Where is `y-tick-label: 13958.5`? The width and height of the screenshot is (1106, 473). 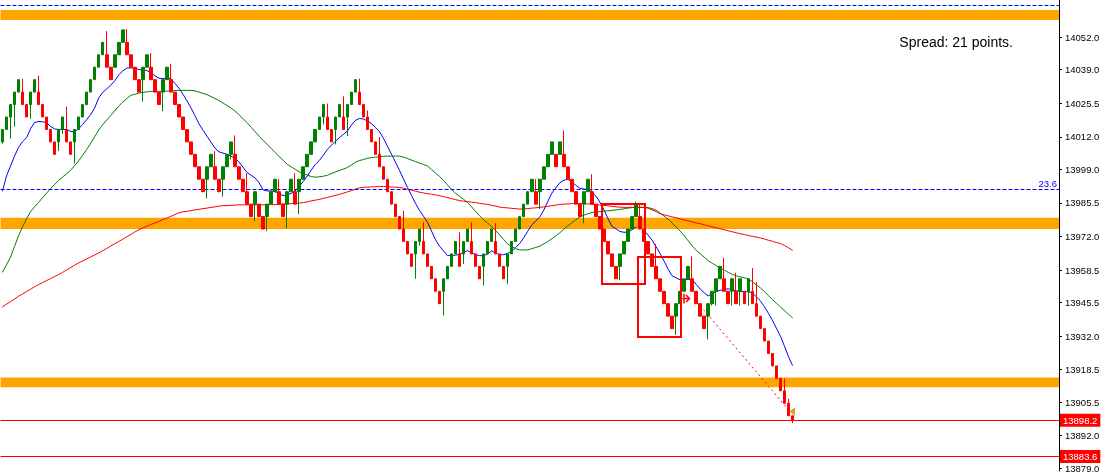 y-tick-label: 13958.5 is located at coordinates (1082, 270).